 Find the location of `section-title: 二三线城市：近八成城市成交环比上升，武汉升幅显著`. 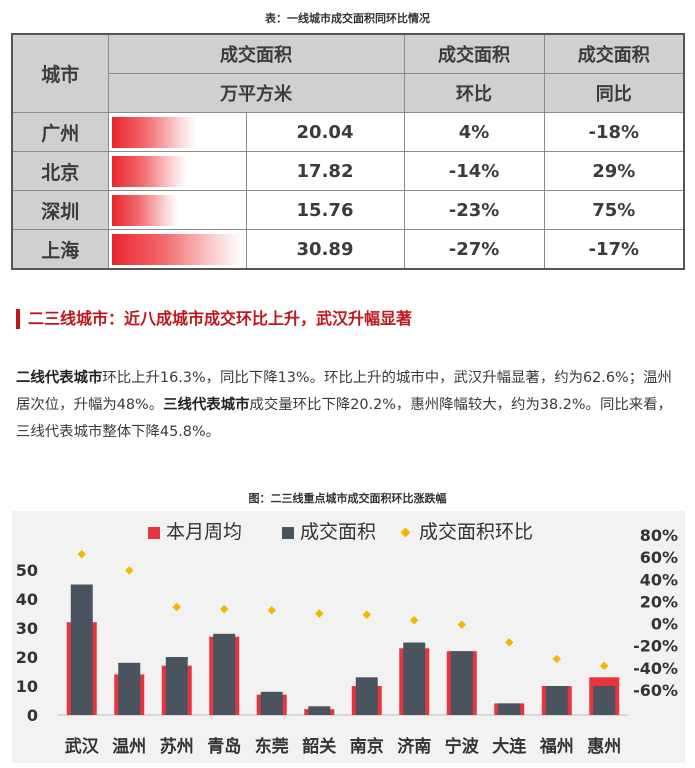

section-title: 二三线城市：近八成城市成交环比上升，武汉升幅显著 is located at coordinates (214, 319).